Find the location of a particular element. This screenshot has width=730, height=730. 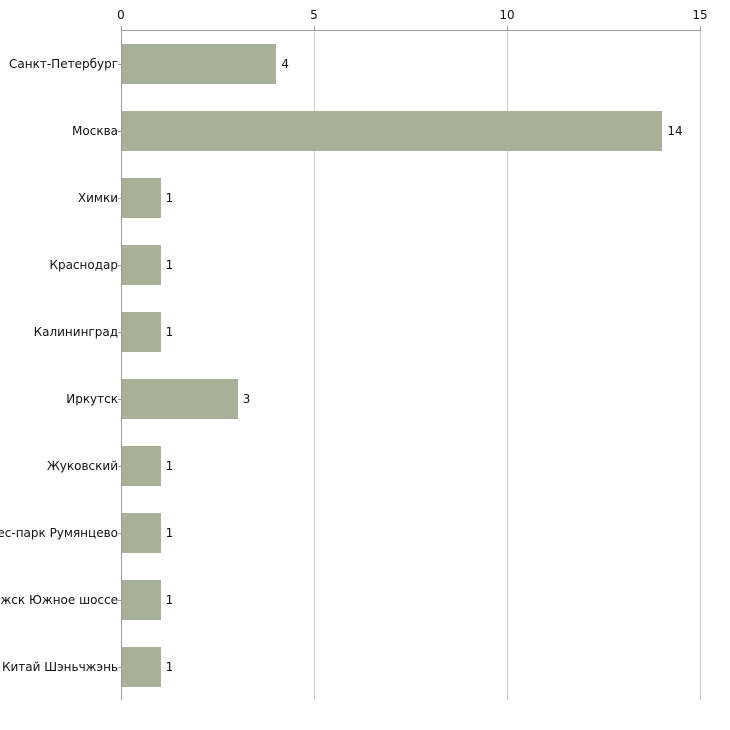

x-axis-line is located at coordinates (411, 30).